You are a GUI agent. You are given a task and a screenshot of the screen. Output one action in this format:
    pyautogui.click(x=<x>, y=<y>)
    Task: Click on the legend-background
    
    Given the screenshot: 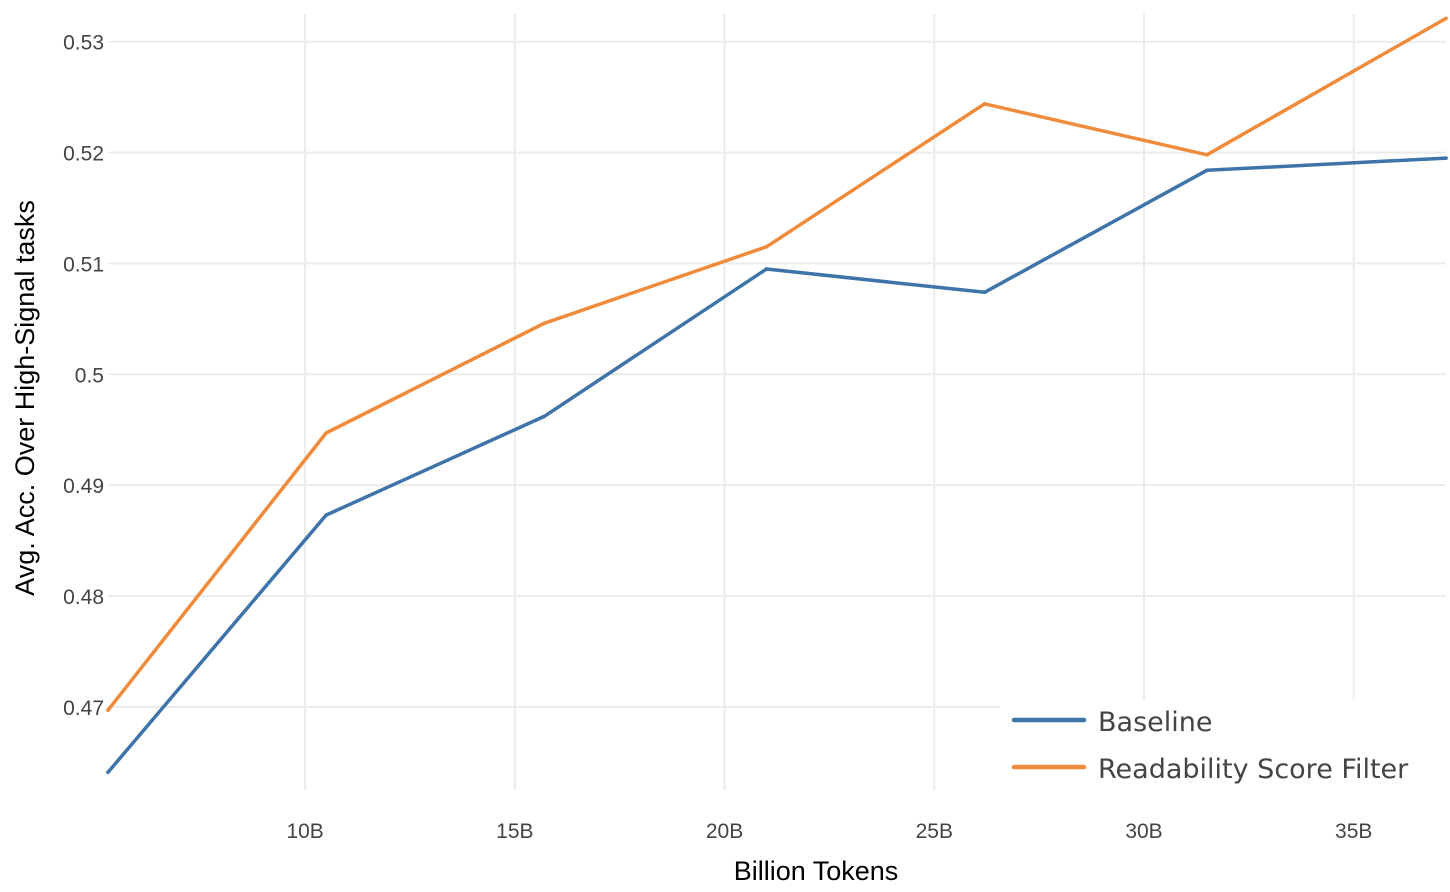 What is the action you would take?
    pyautogui.click(x=1223, y=750)
    